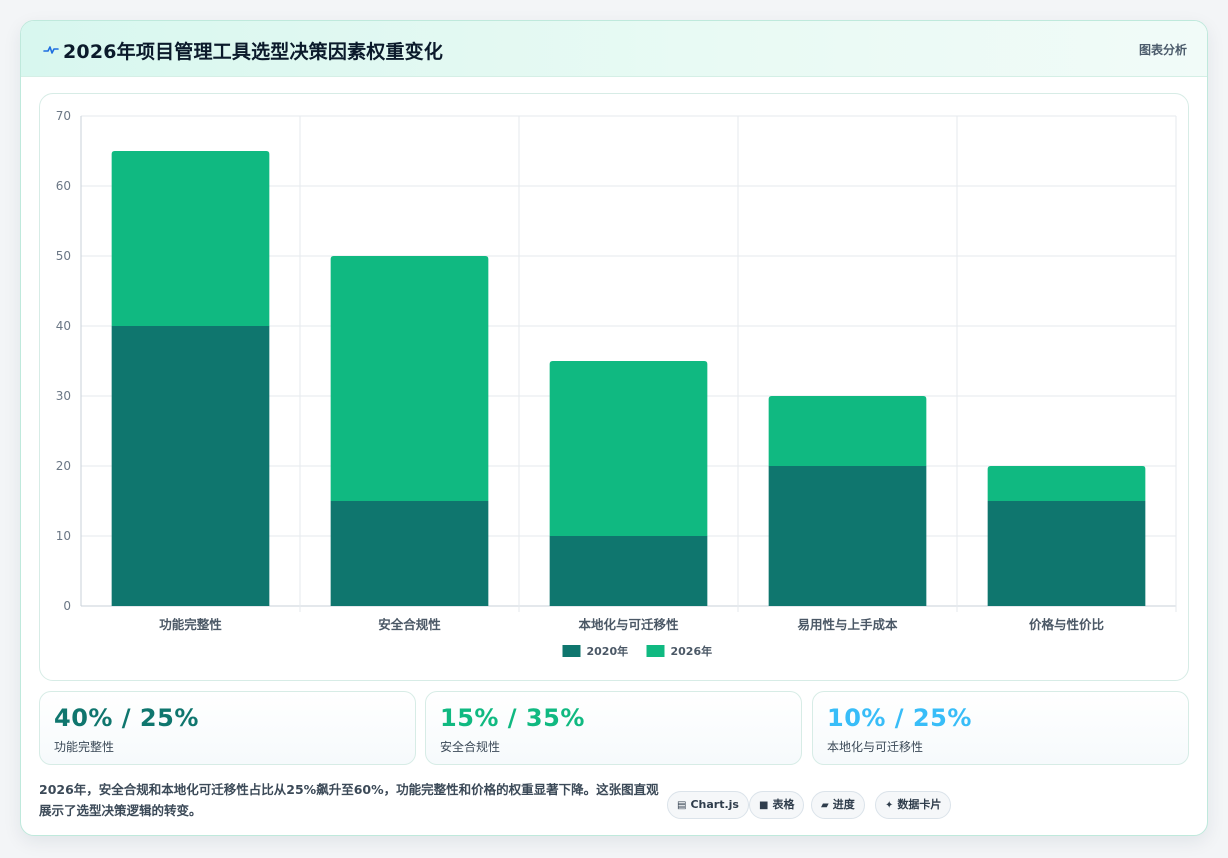 The image size is (1228, 858). I want to click on tag-table: ■ 表格, so click(777, 805).